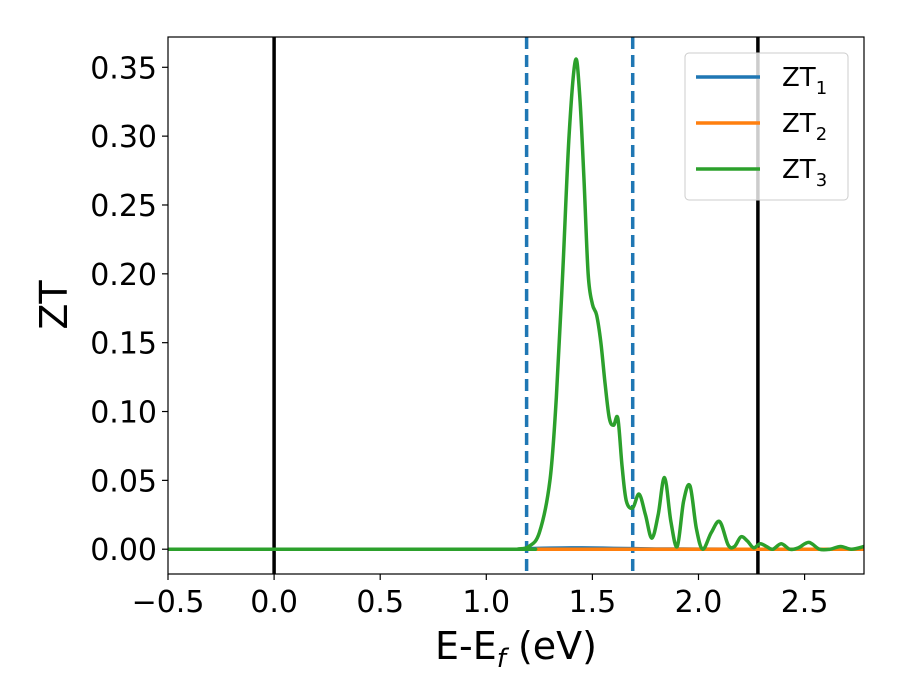 This screenshot has height=700, width=900. Describe the element at coordinates (486, 602) in the screenshot. I see `x-tick-label-3: 1.0` at that location.